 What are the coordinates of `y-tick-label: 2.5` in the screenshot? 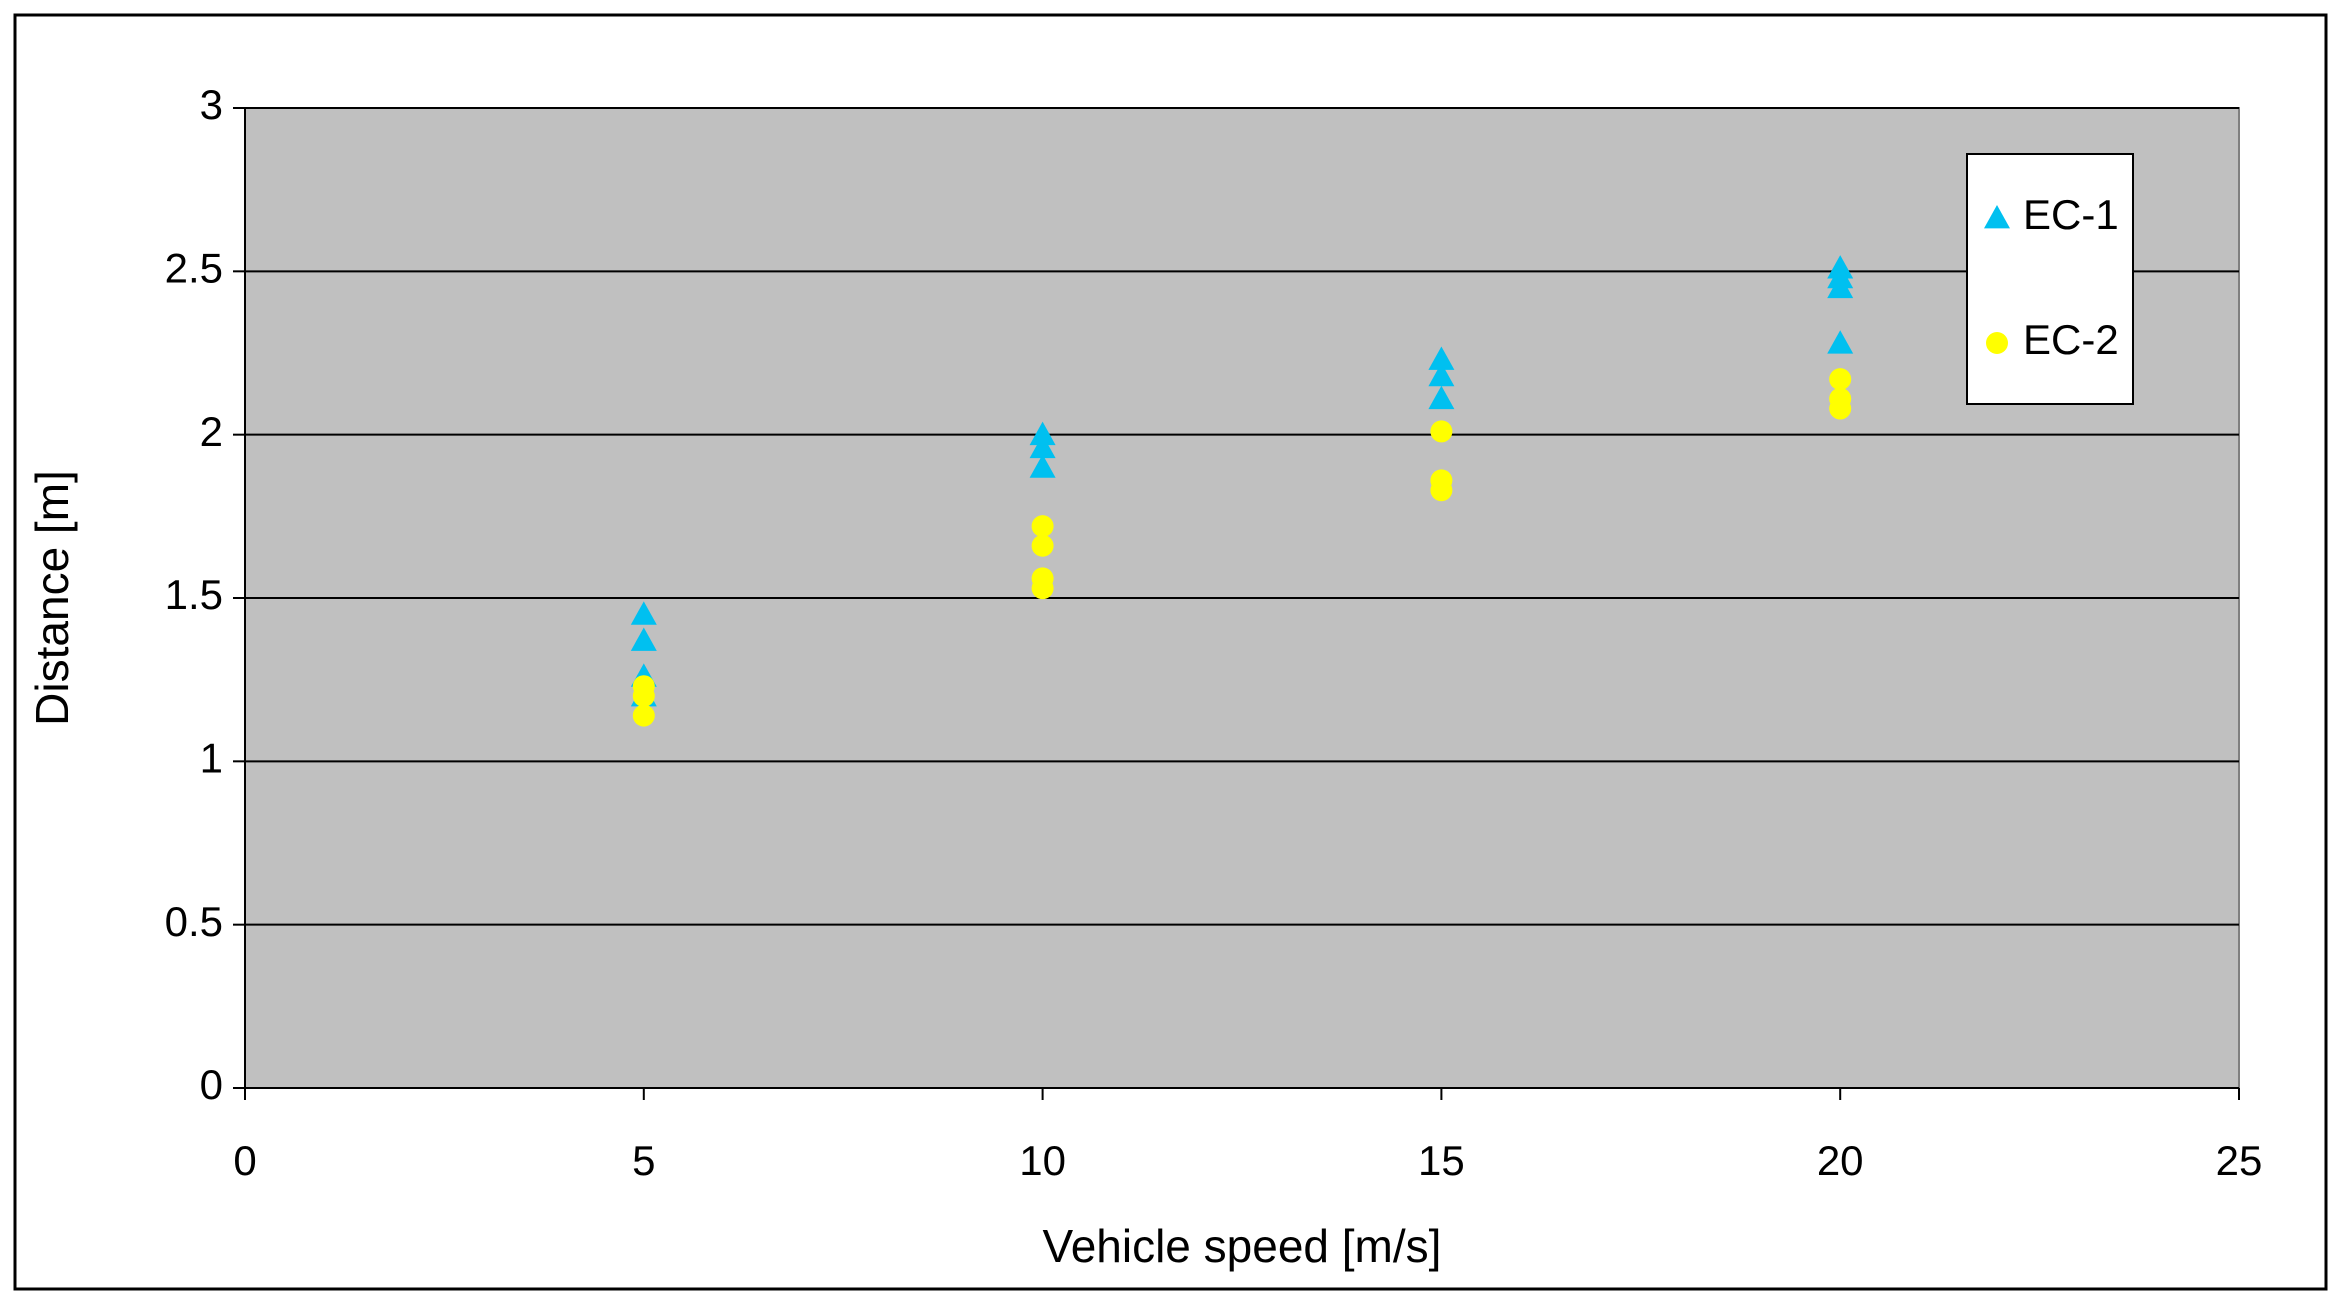 It's located at (194, 267).